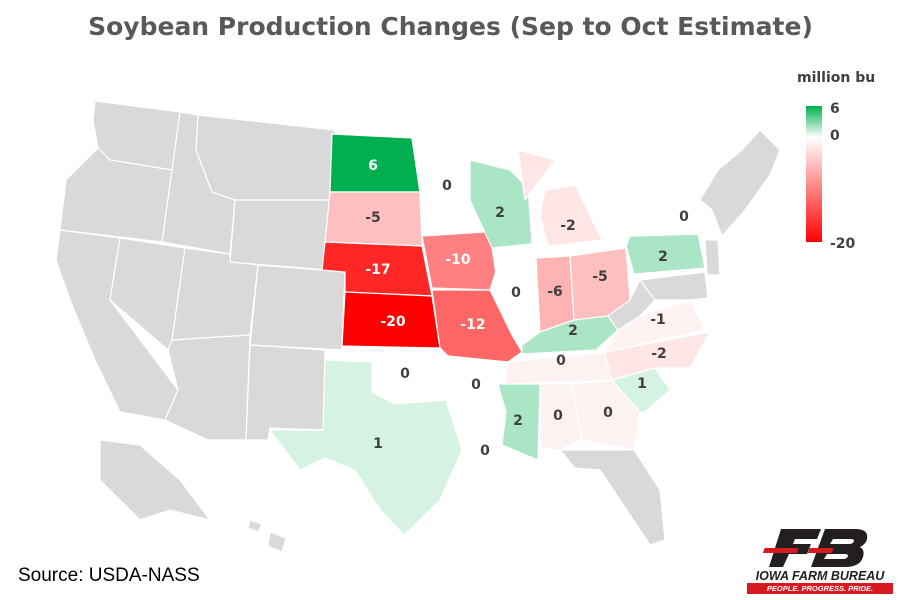 This screenshot has width=901, height=600. I want to click on state-value-wi: 2, so click(500, 213).